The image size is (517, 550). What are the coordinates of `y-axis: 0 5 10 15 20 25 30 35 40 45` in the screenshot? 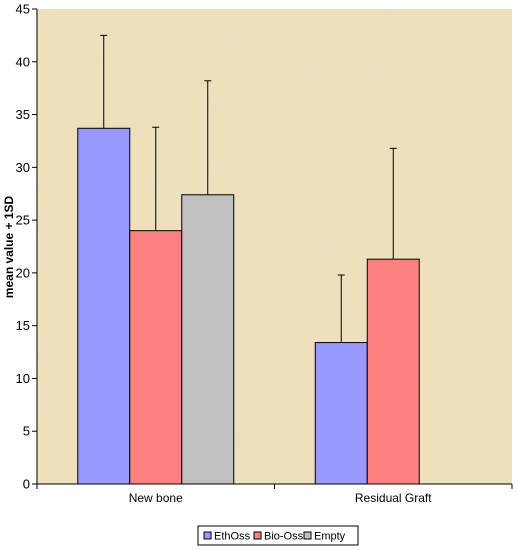 It's located at (27, 247).